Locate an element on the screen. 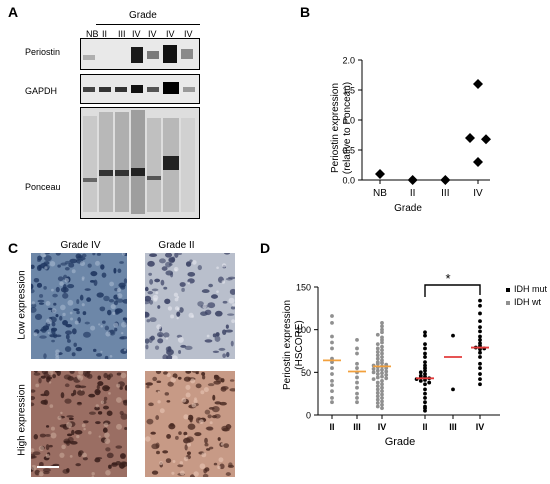  lane-label-4: IV is located at coordinates (152, 34).